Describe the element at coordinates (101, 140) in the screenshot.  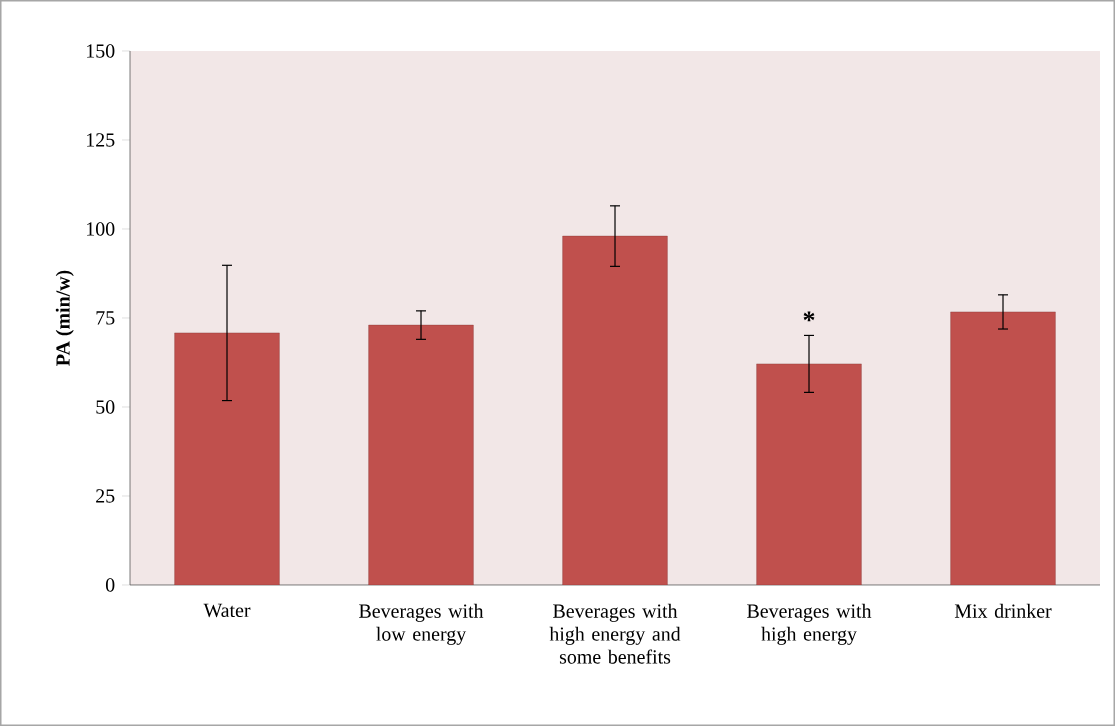
I see `y-tick-label: 125` at that location.